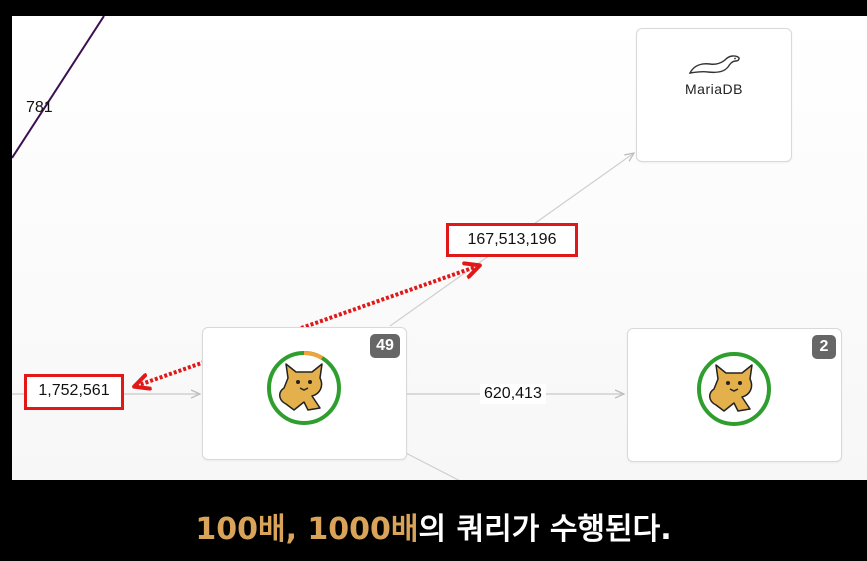 The image size is (867, 561). What do you see at coordinates (39, 107) in the screenshot?
I see `edge-label-top-left: 781` at bounding box center [39, 107].